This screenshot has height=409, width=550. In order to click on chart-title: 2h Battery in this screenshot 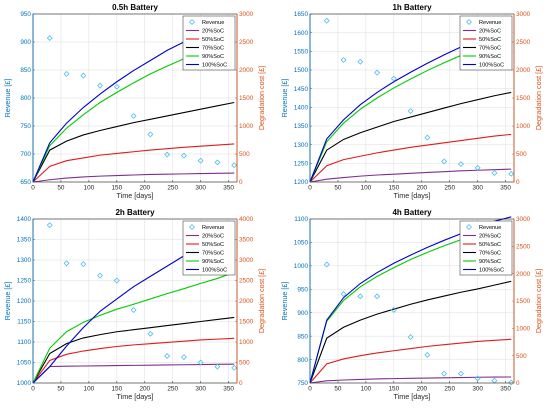, I will do `click(135, 212)`.